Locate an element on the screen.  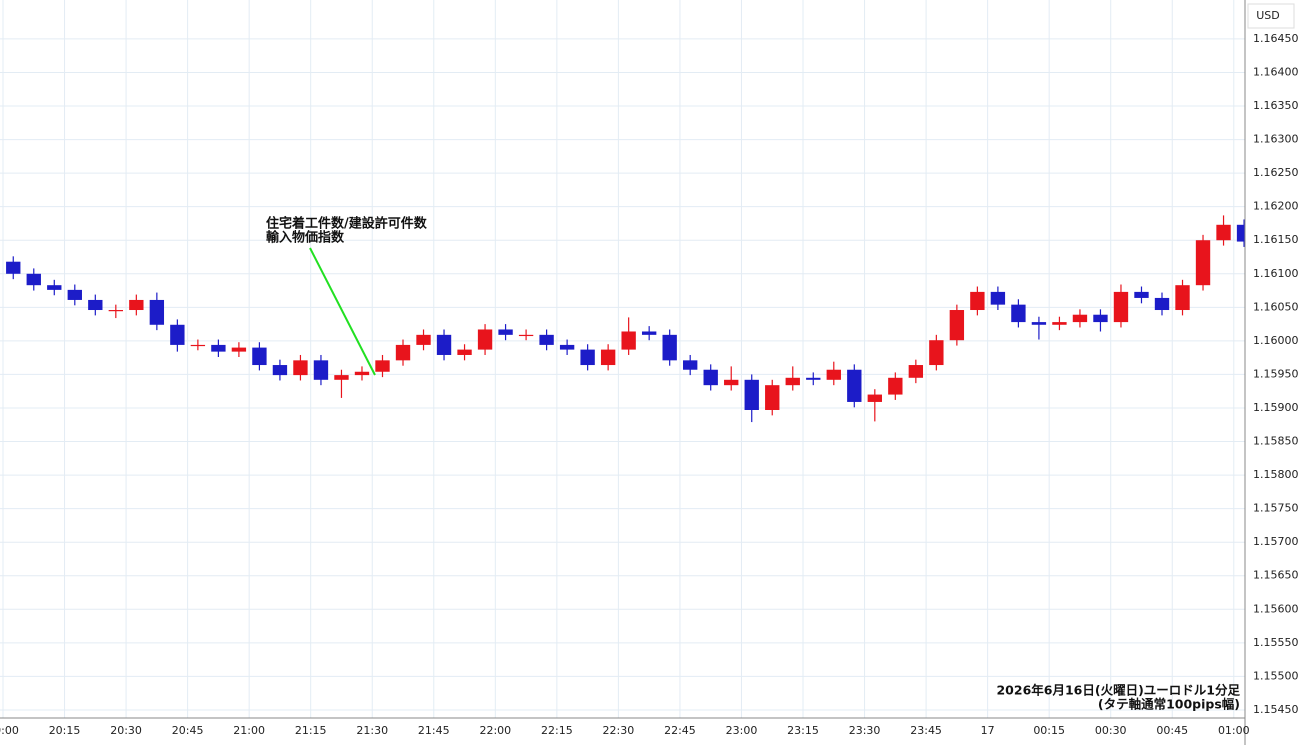
y-tick-label: 1.16150 is located at coordinates (1276, 239).